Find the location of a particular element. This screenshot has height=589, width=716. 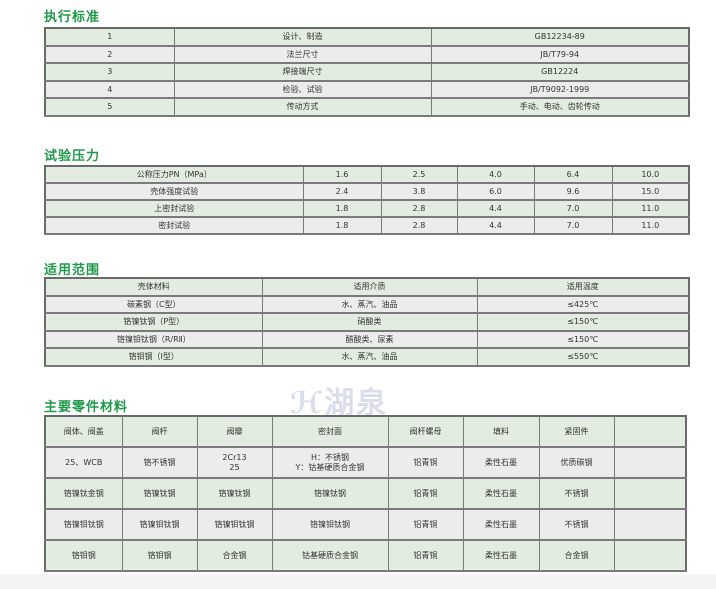

table-cell: 2.5 is located at coordinates (419, 174).